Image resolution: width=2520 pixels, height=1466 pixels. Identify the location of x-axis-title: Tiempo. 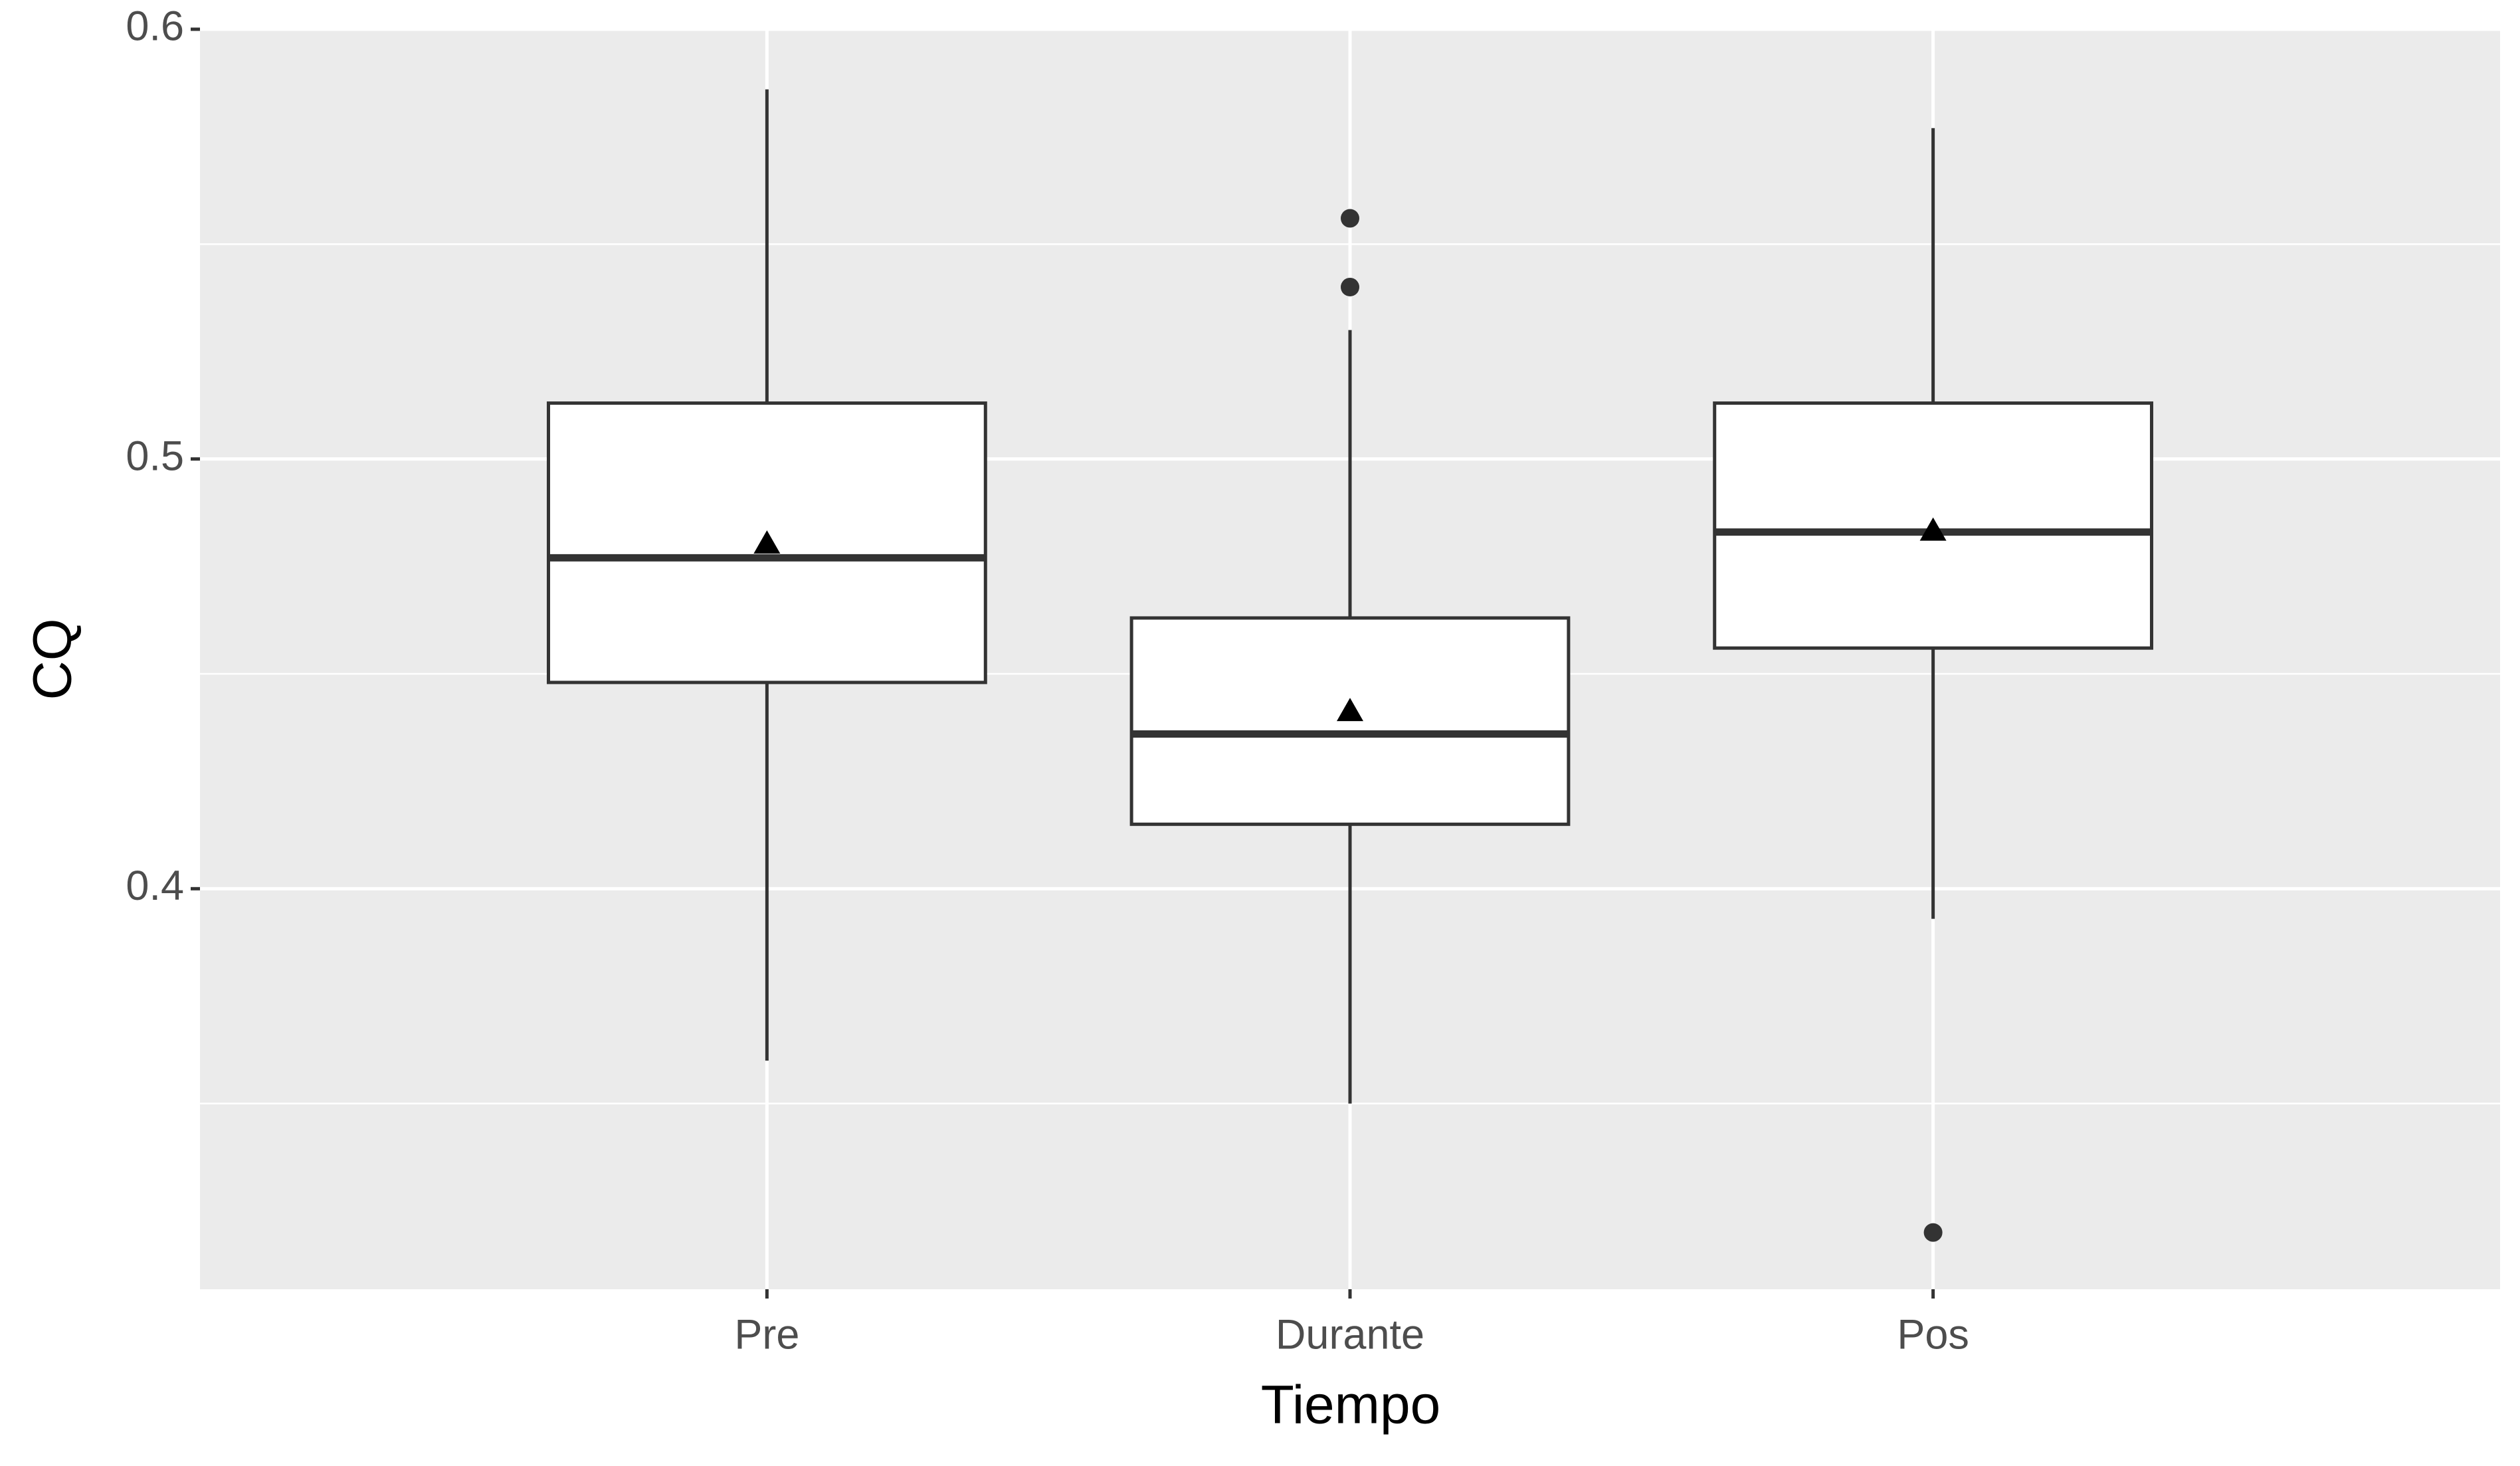
(1350, 1405).